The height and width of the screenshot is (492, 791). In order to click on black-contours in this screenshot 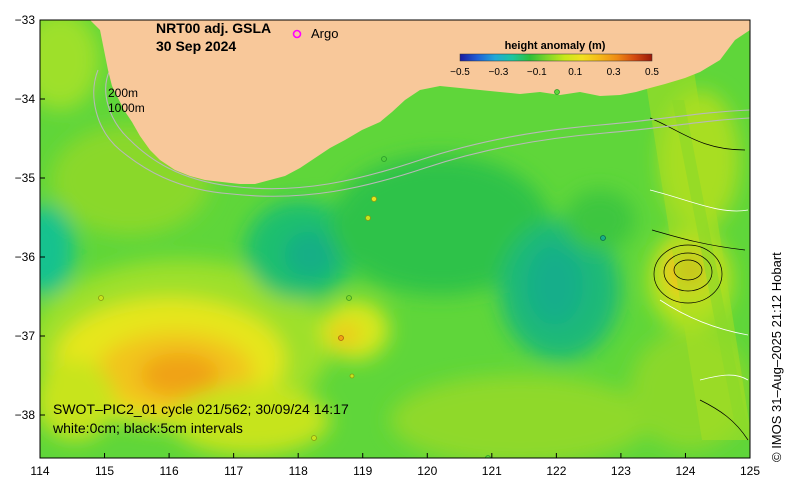, I will do `click(699, 279)`.